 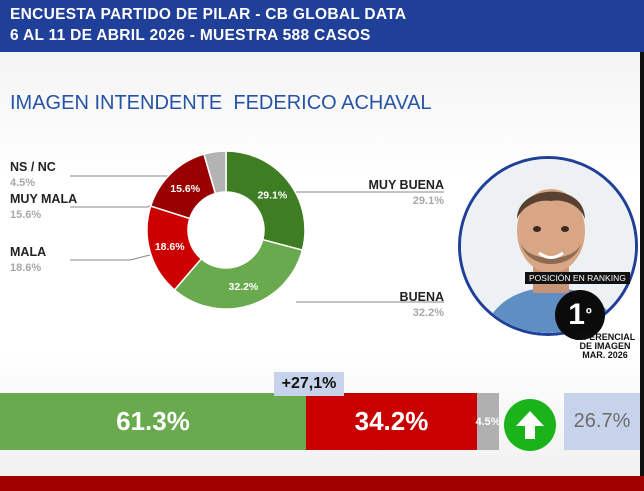 I want to click on diff-title: DIFERENCIAL DE IMAGEN MAR. 2026, so click(x=605, y=346).